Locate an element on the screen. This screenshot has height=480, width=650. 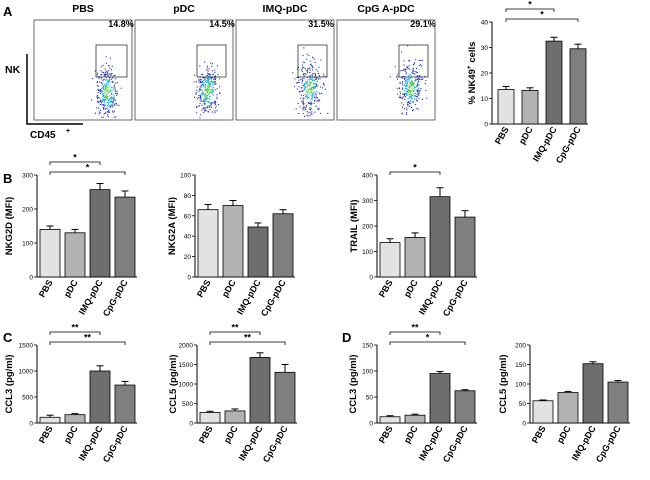
y-tick-label: 0 is located at coordinates (371, 424).